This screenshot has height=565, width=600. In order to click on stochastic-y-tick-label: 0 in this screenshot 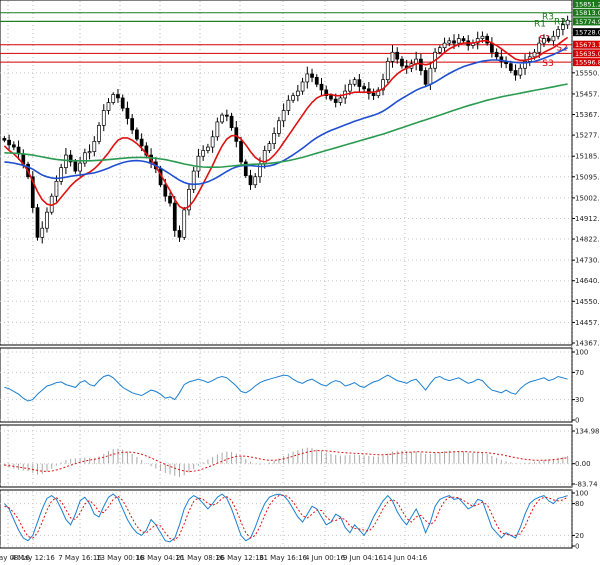, I will do `click(577, 547)`.